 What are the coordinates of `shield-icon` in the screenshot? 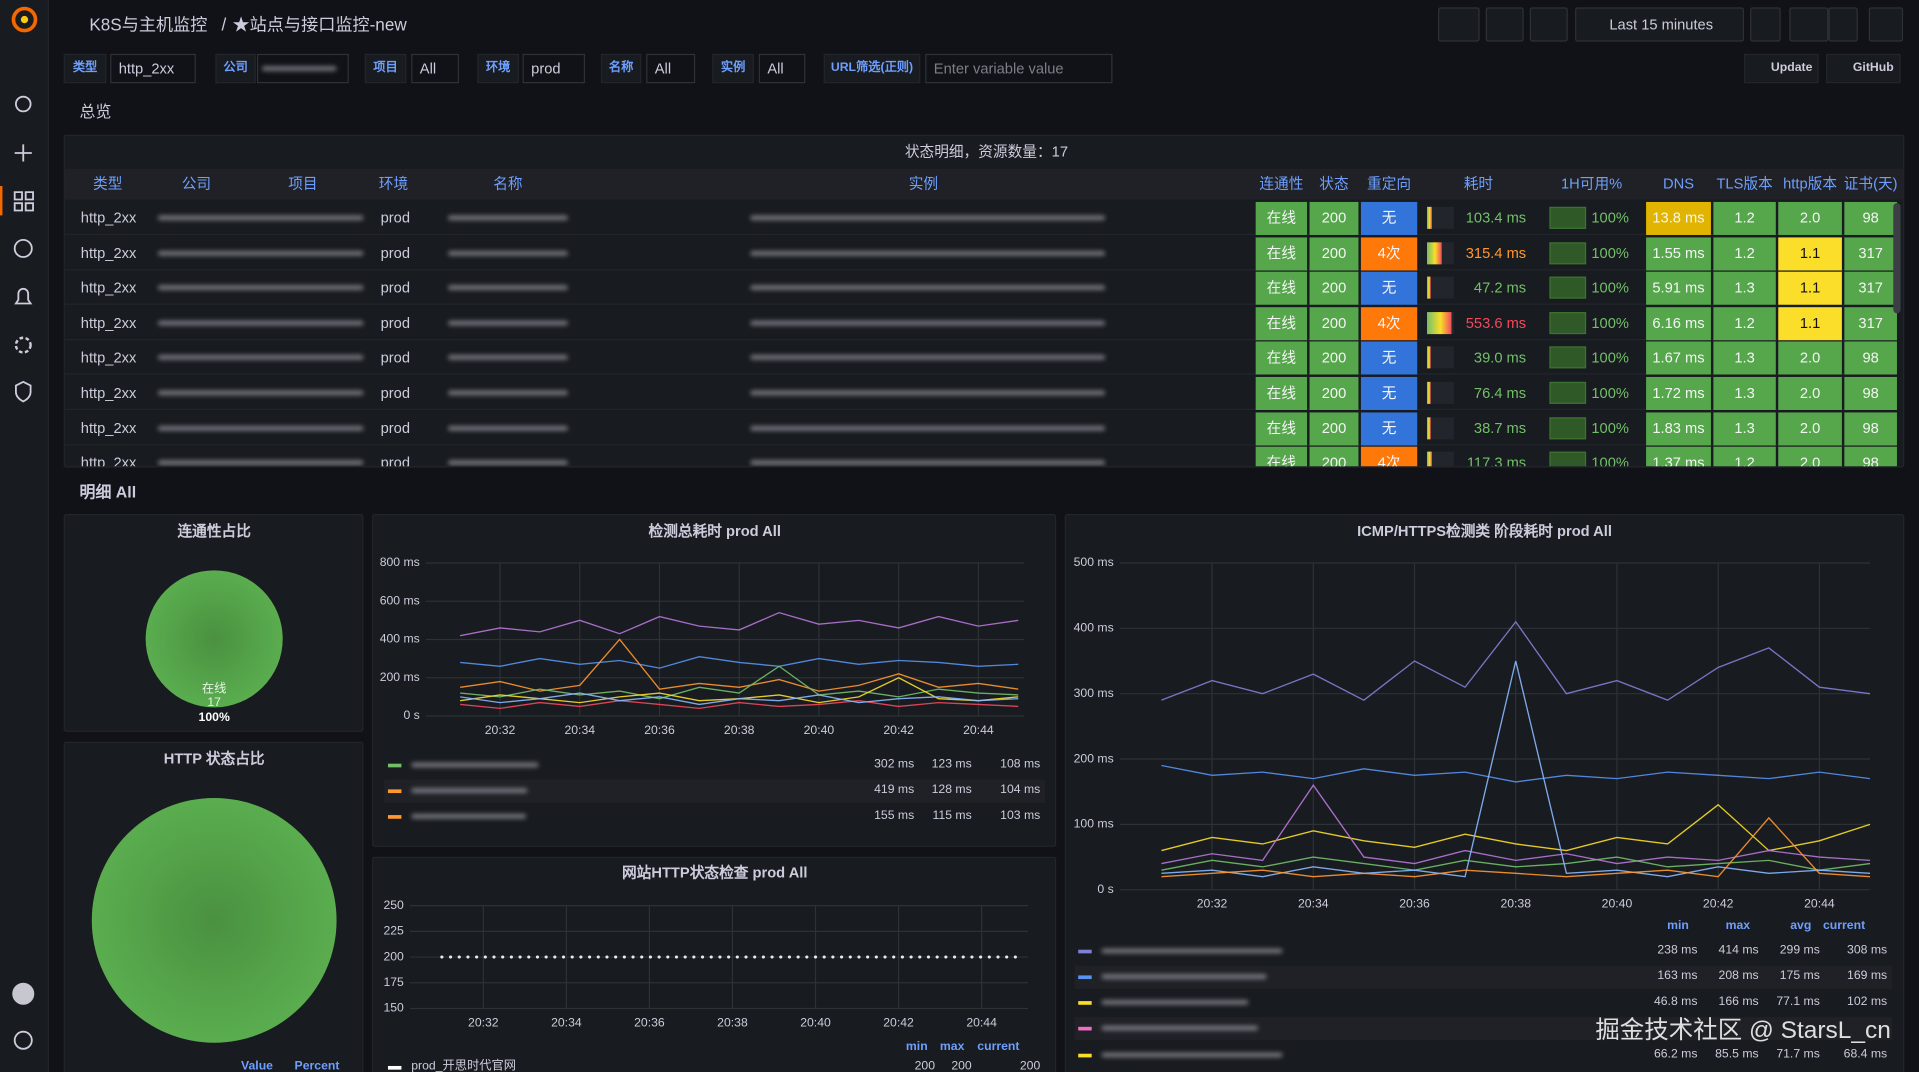 It's located at (23, 391).